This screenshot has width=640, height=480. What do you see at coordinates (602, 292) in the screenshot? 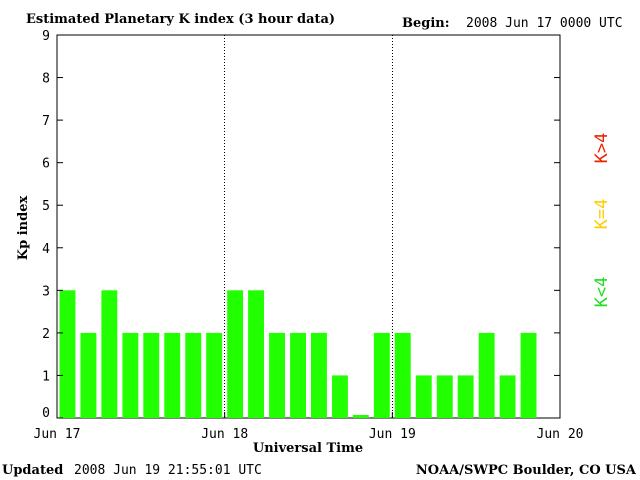
I see `legend-k-less-than-4: K<4` at bounding box center [602, 292].